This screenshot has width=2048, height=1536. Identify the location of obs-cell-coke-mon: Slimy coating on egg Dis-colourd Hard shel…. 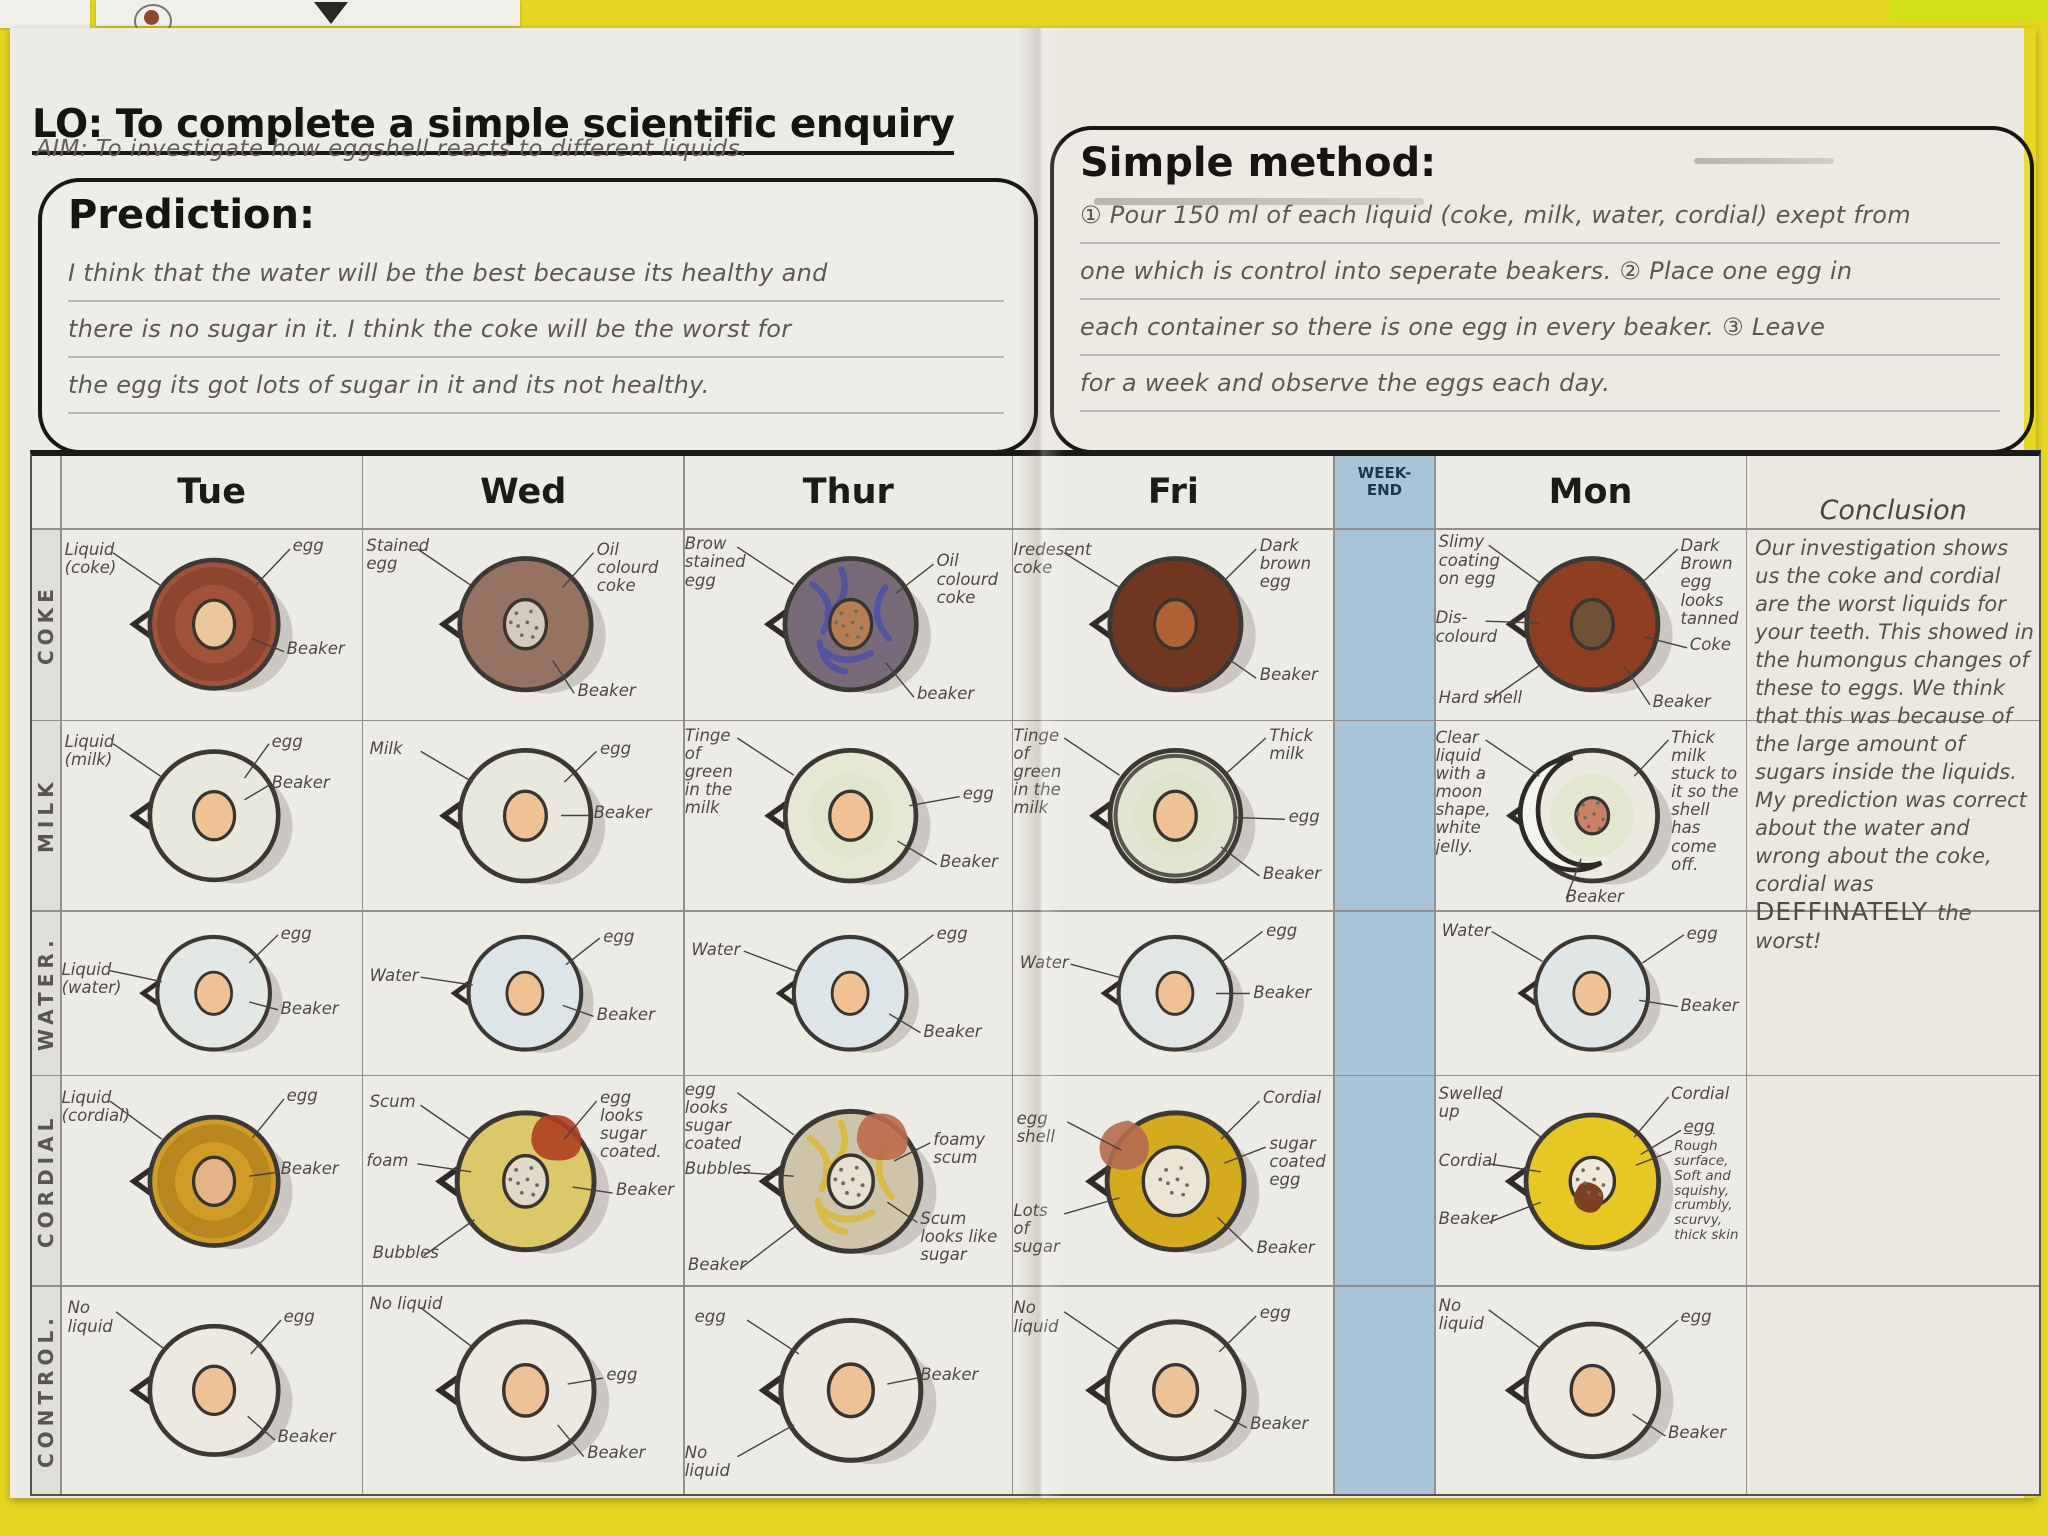
(1590, 624).